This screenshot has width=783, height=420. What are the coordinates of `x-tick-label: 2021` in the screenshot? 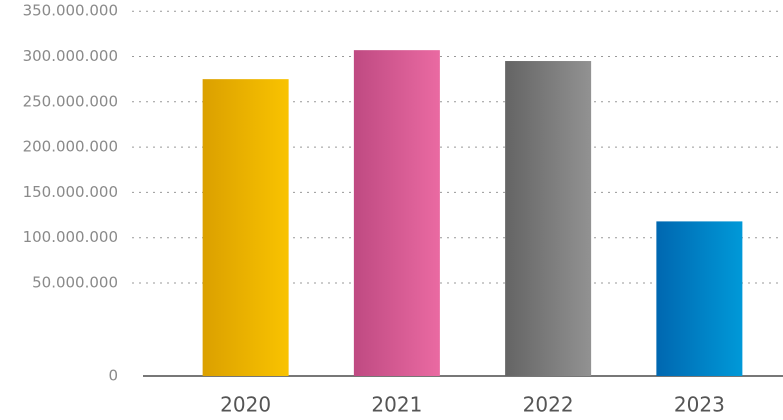 It's located at (396, 405).